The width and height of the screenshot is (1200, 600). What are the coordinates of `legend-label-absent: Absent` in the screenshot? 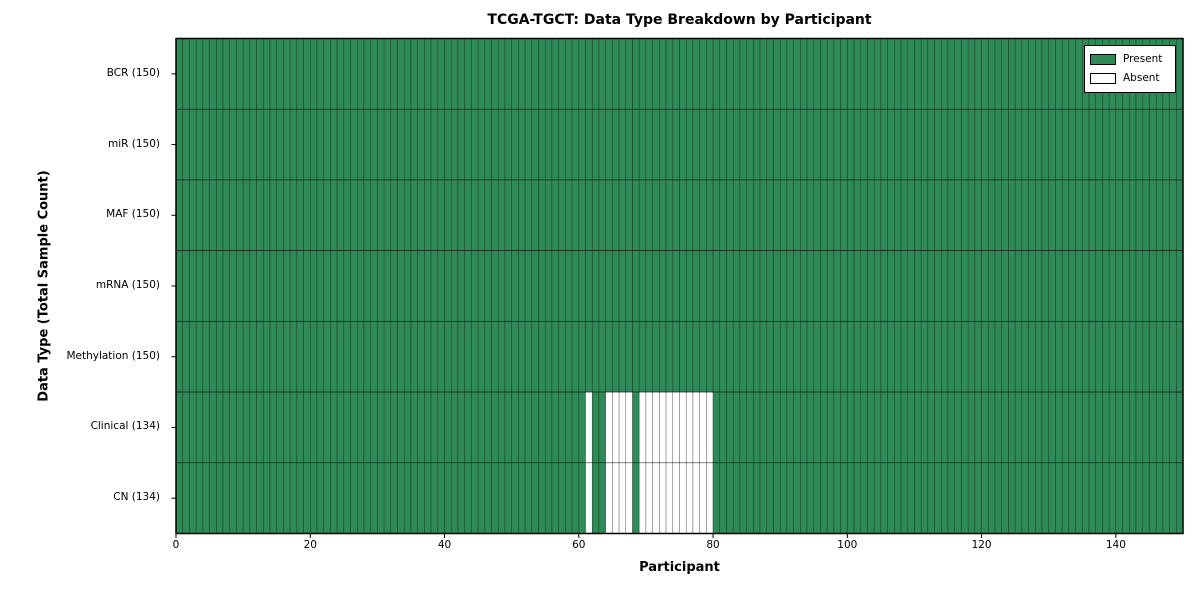 It's located at (1141, 78).